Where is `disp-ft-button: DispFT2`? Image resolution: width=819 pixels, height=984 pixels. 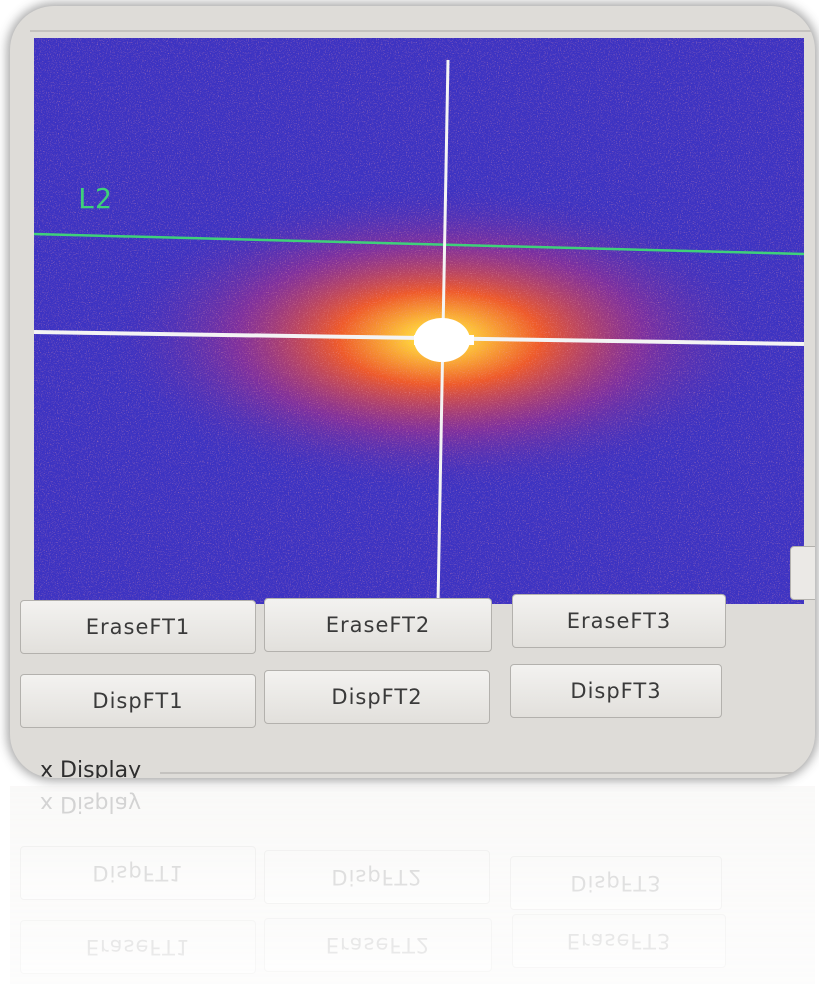
disp-ft-button: DispFT2 is located at coordinates (377, 697).